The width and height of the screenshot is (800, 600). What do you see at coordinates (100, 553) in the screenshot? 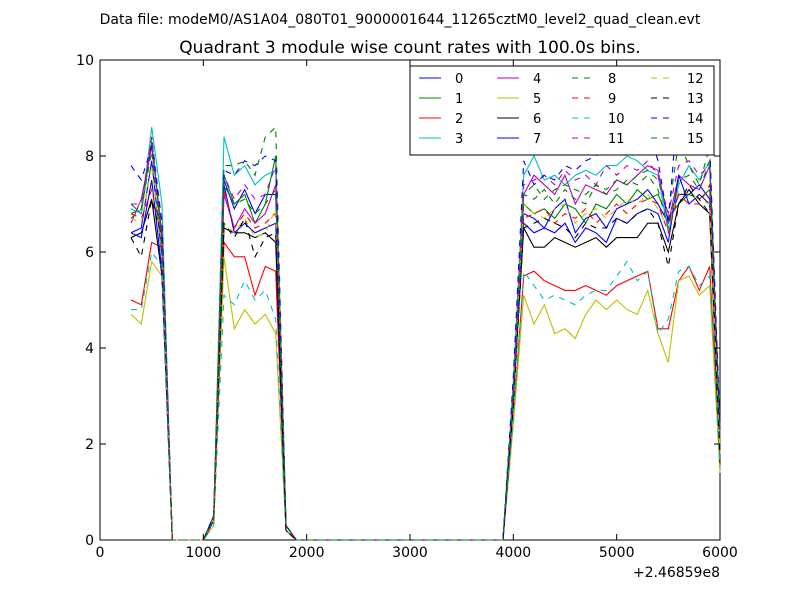
I see `x-tick-label: 0` at bounding box center [100, 553].